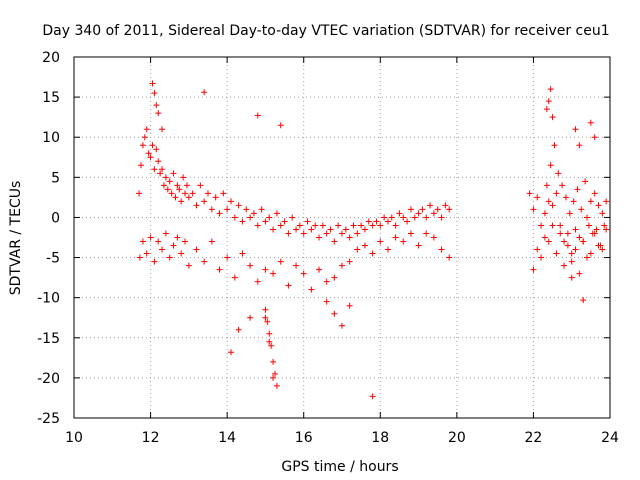 The height and width of the screenshot is (480, 640). I want to click on x-tick-label: 22, so click(534, 438).